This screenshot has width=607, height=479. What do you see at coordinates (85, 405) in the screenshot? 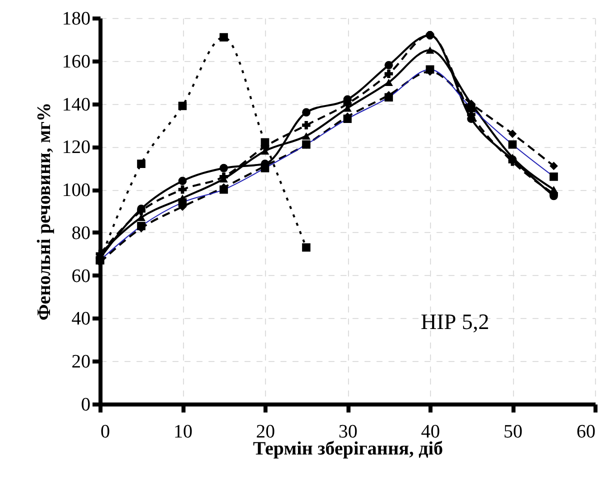
I see `y-tick-label: 0` at bounding box center [85, 405].